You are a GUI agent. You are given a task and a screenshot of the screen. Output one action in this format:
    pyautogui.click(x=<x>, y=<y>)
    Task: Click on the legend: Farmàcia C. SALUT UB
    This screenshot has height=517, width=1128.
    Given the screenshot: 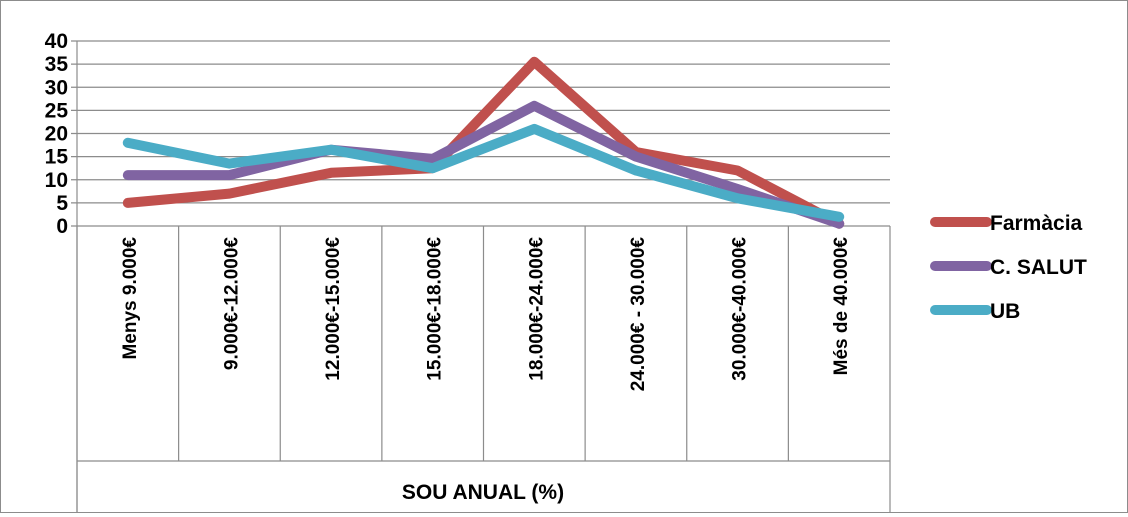 What is the action you would take?
    pyautogui.click(x=1008, y=267)
    